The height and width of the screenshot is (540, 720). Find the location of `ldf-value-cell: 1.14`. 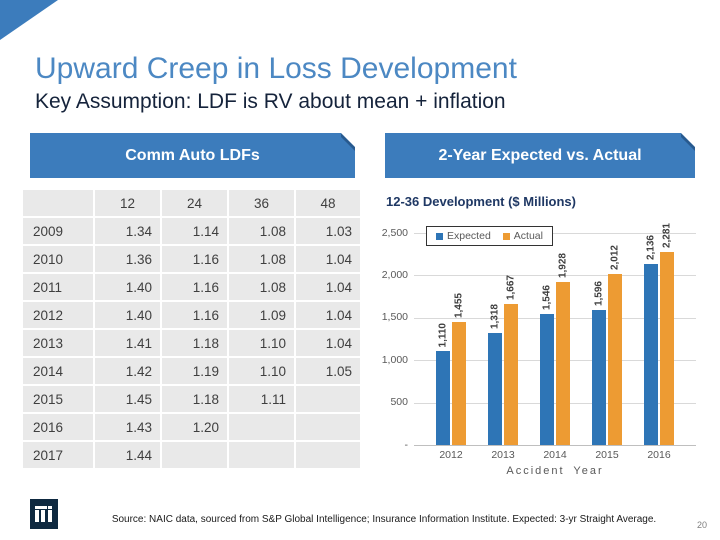

ldf-value-cell: 1.14 is located at coordinates (194, 231).